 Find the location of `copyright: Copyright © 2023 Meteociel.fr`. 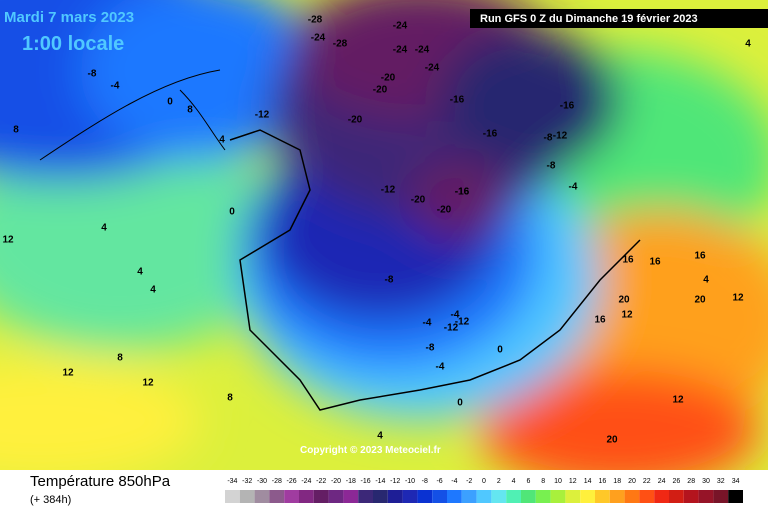

copyright: Copyright © 2023 Meteociel.fr is located at coordinates (370, 450).